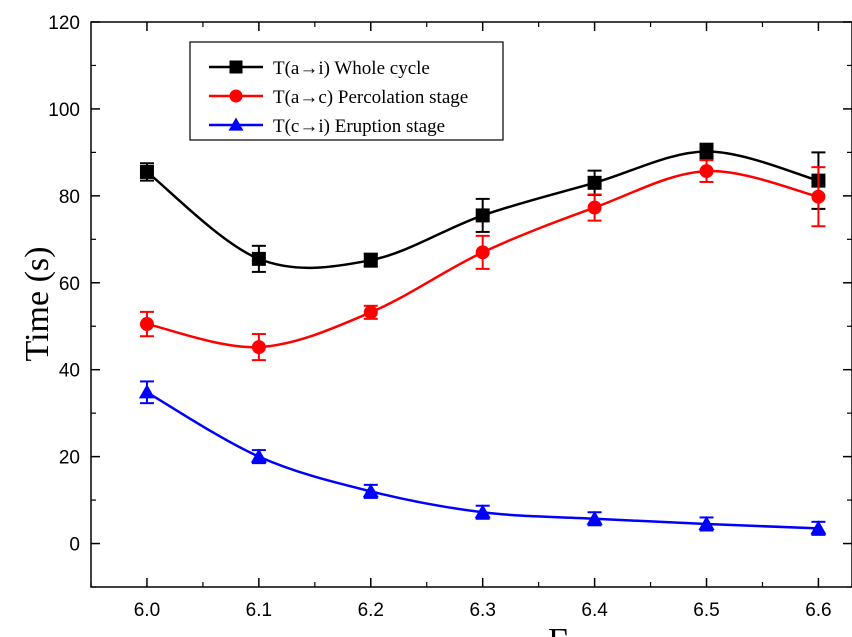 Image resolution: width=852 pixels, height=637 pixels. I want to click on y-tick-label: 120, so click(64, 23).